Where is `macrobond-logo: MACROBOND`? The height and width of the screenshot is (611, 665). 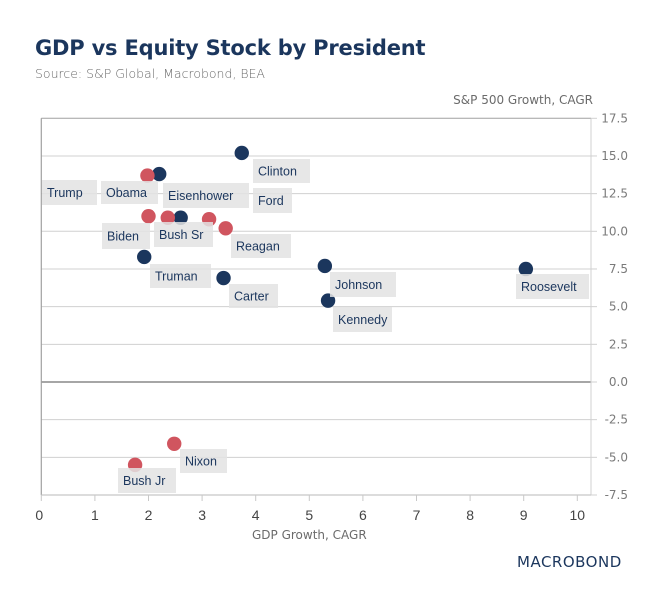 macrobond-logo: MACROBOND is located at coordinates (569, 562).